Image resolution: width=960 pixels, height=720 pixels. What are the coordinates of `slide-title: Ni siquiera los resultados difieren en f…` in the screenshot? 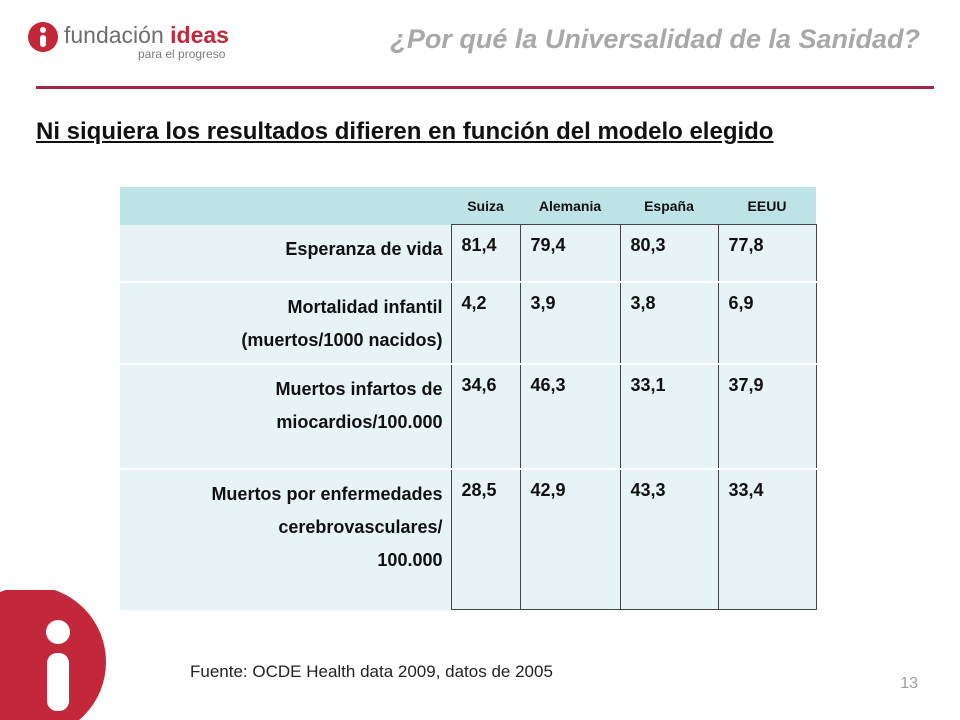 It's located at (405, 131).